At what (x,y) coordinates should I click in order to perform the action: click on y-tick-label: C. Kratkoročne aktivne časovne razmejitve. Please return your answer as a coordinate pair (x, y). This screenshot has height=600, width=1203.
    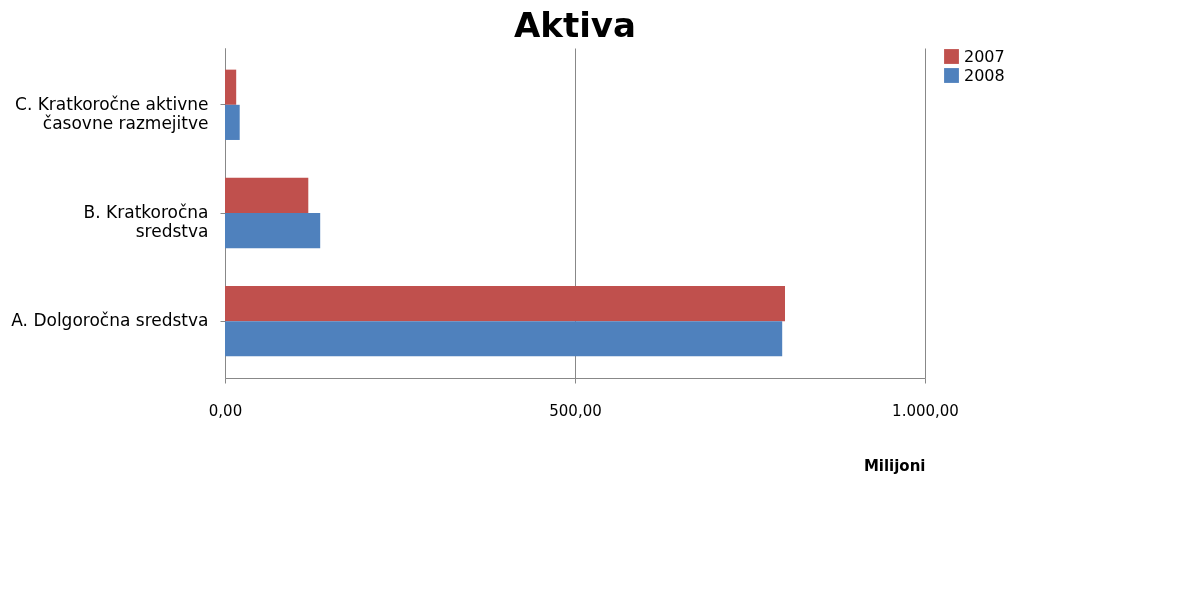
    Looking at the image, I should click on (112, 113).